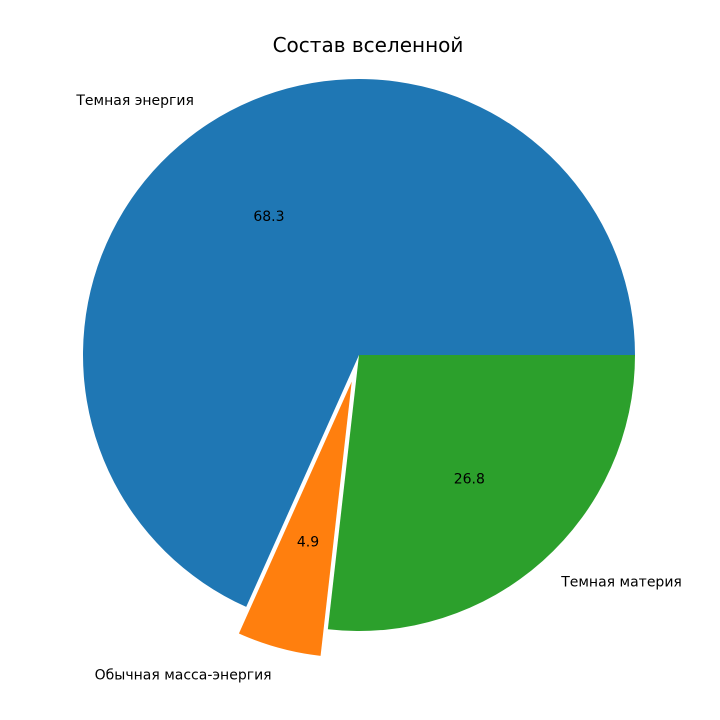 The width and height of the screenshot is (720, 720). What do you see at coordinates (621, 582) in the screenshot?
I see `slice-label-3: Темная материя` at bounding box center [621, 582].